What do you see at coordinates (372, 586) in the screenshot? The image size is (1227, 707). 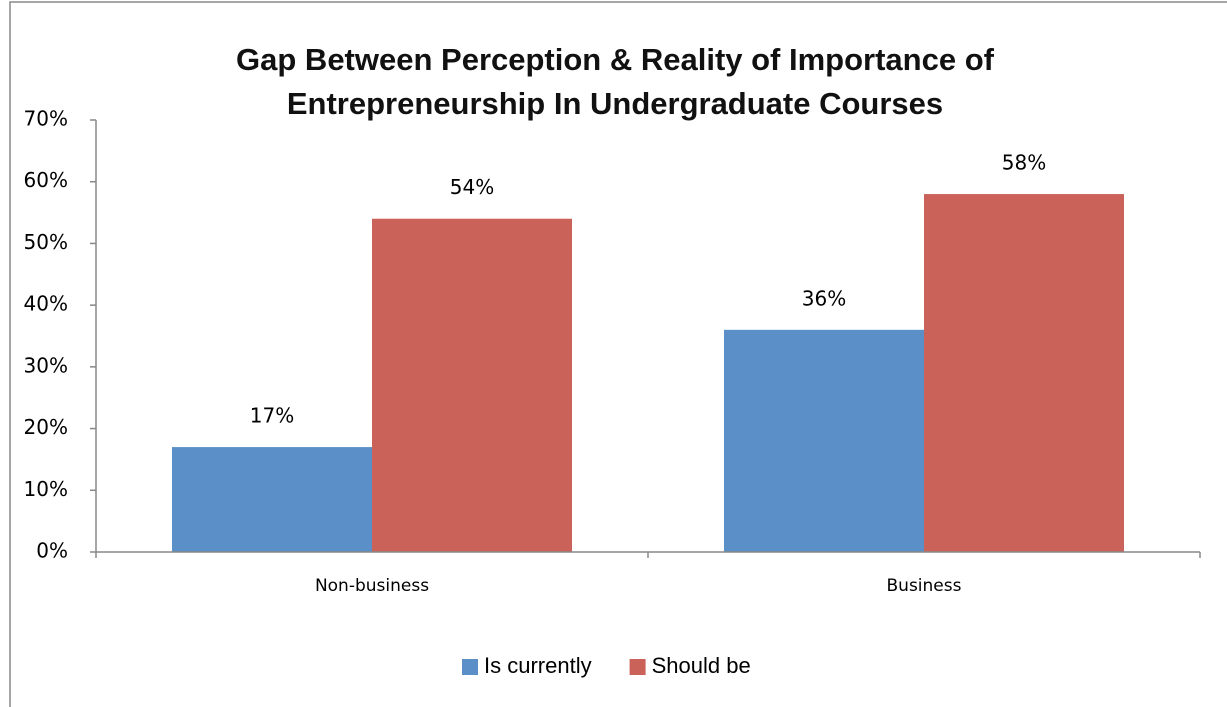 I see `x-tick-label: Non-business` at bounding box center [372, 586].